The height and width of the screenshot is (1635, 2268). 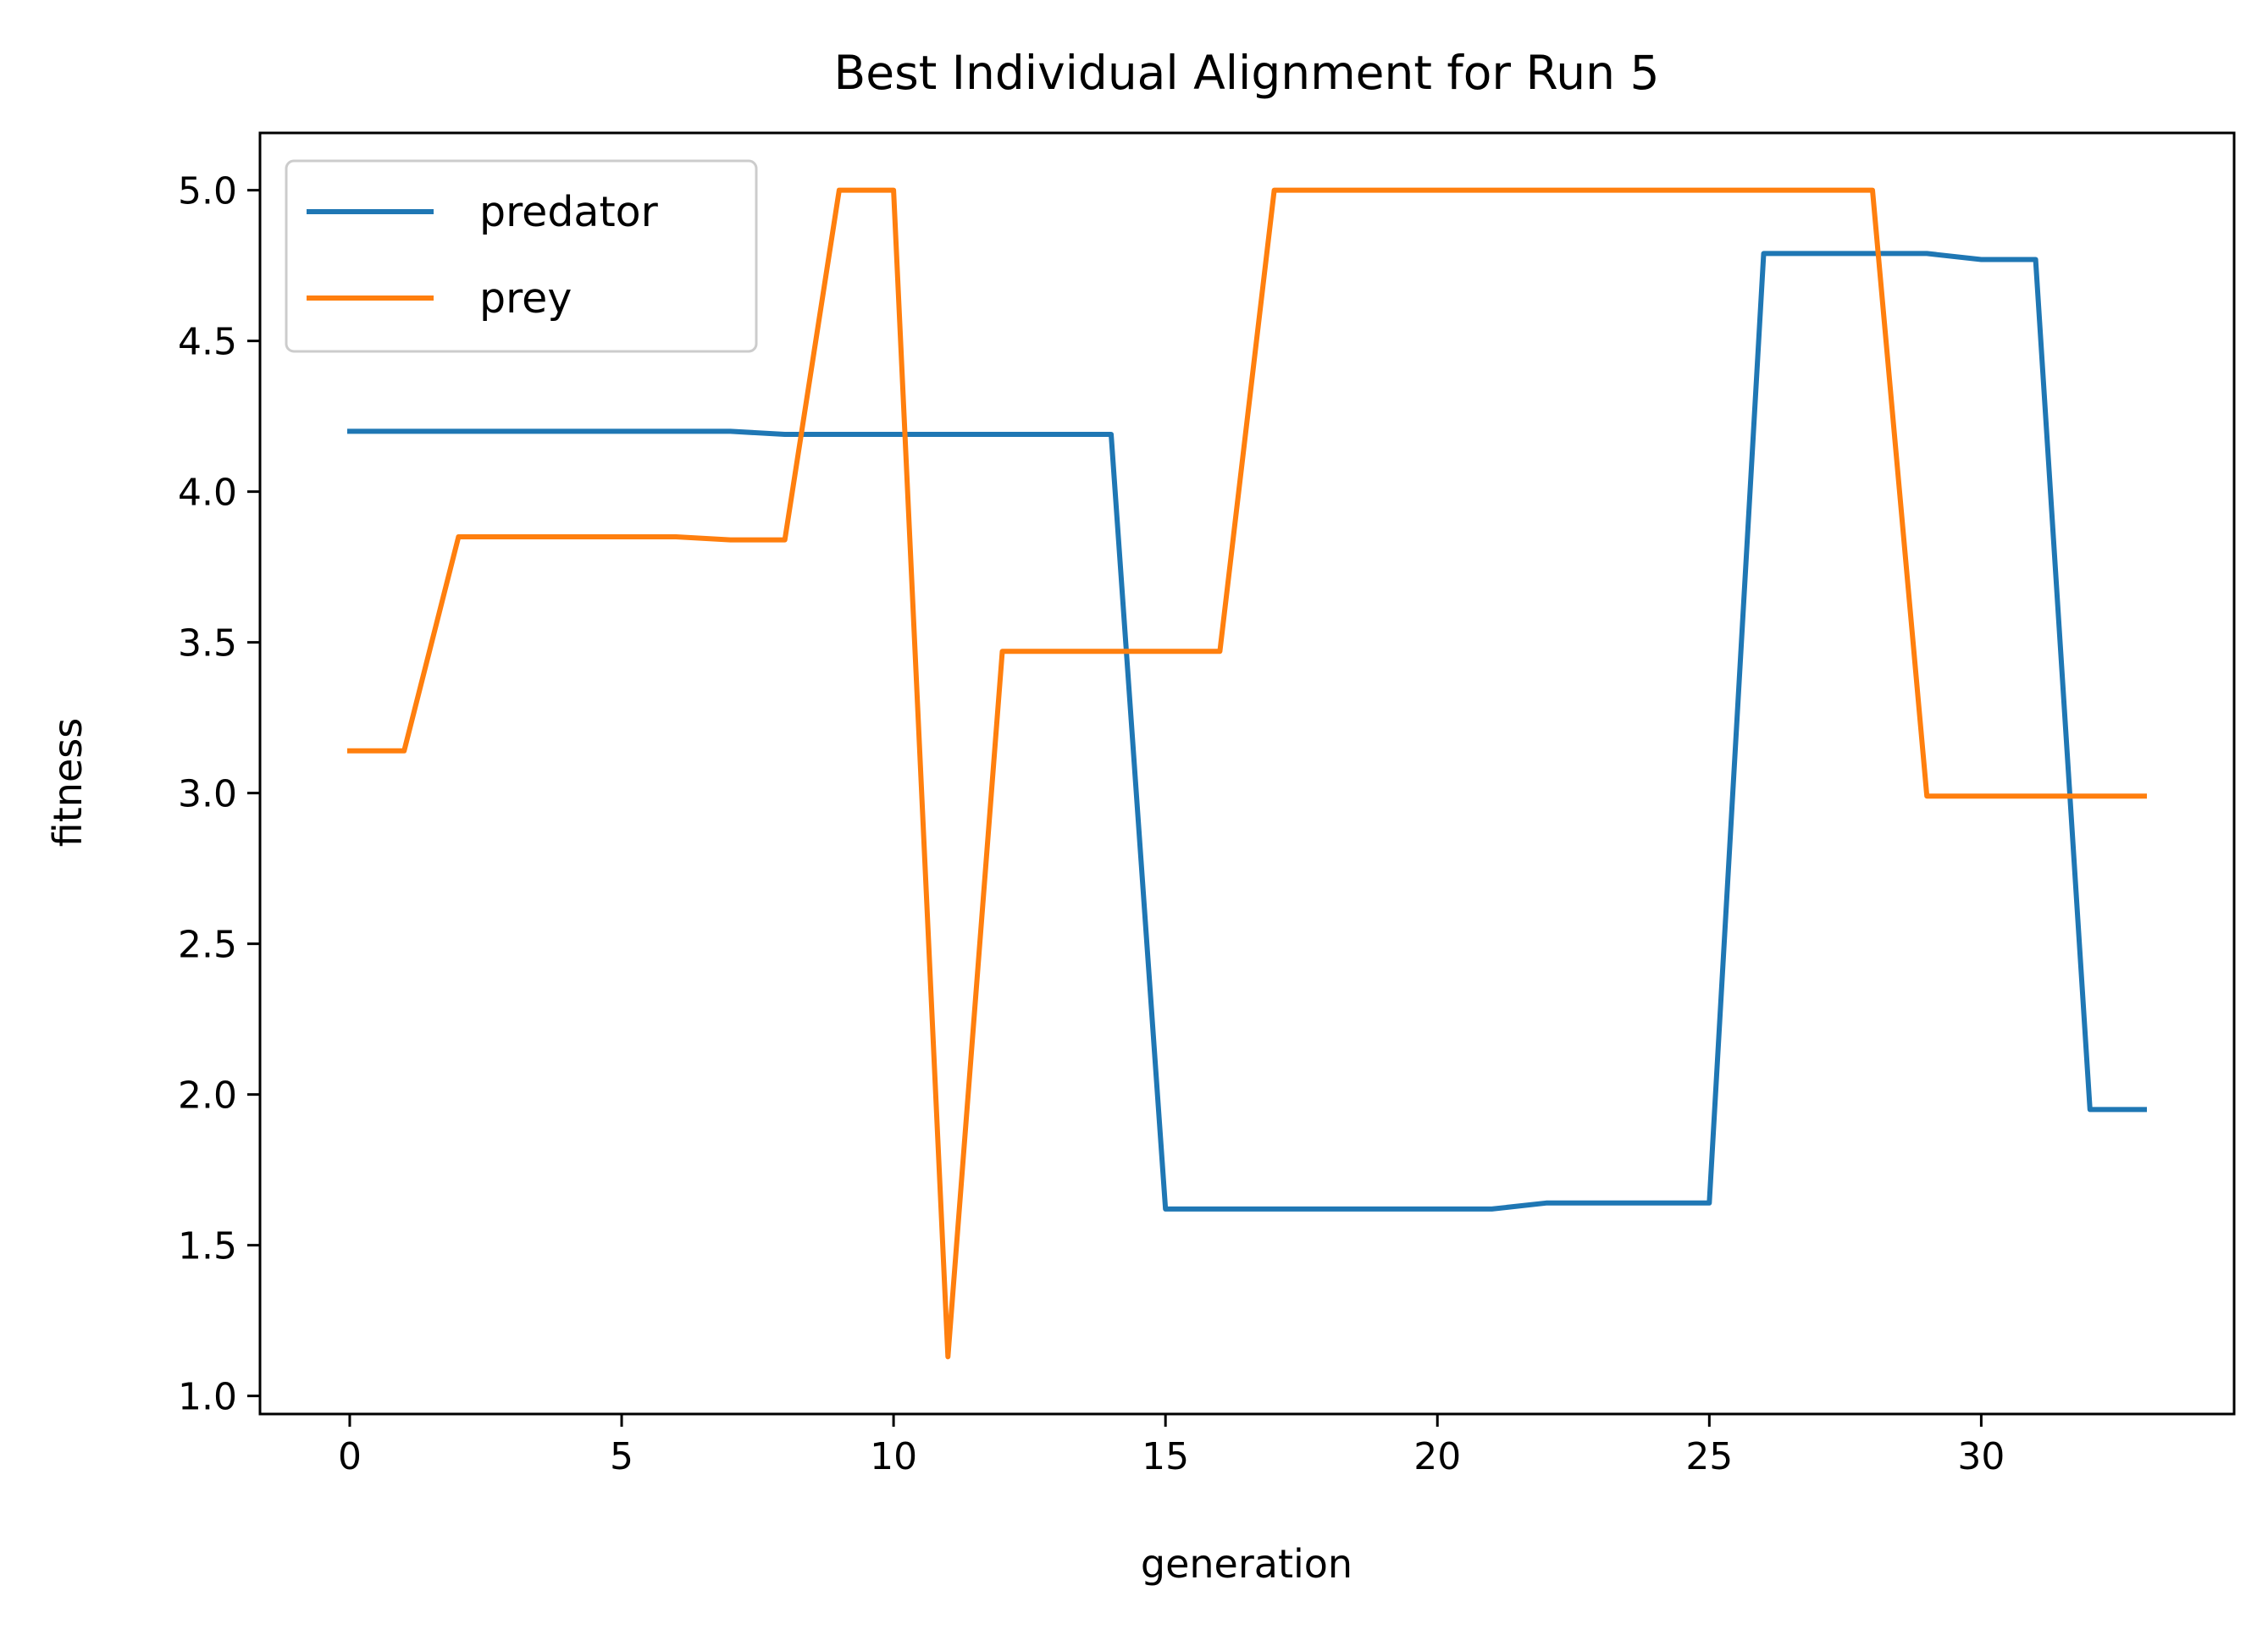 What do you see at coordinates (350, 1457) in the screenshot?
I see `x-tick-label: 0` at bounding box center [350, 1457].